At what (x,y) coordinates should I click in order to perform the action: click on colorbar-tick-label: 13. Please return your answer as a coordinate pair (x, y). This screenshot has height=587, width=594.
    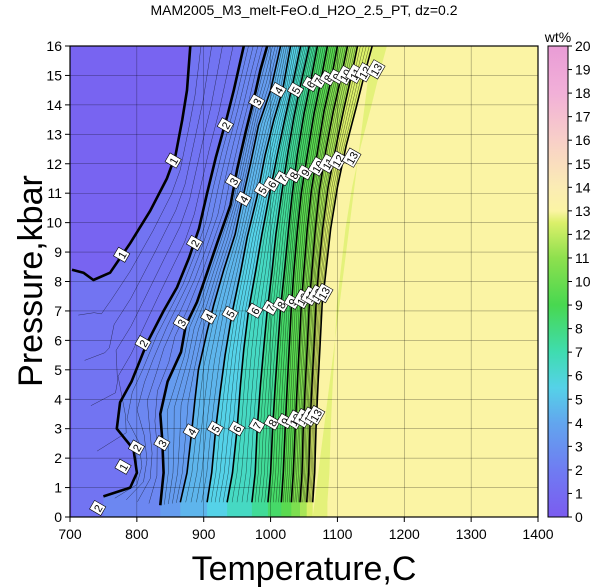
    Looking at the image, I should click on (583, 211).